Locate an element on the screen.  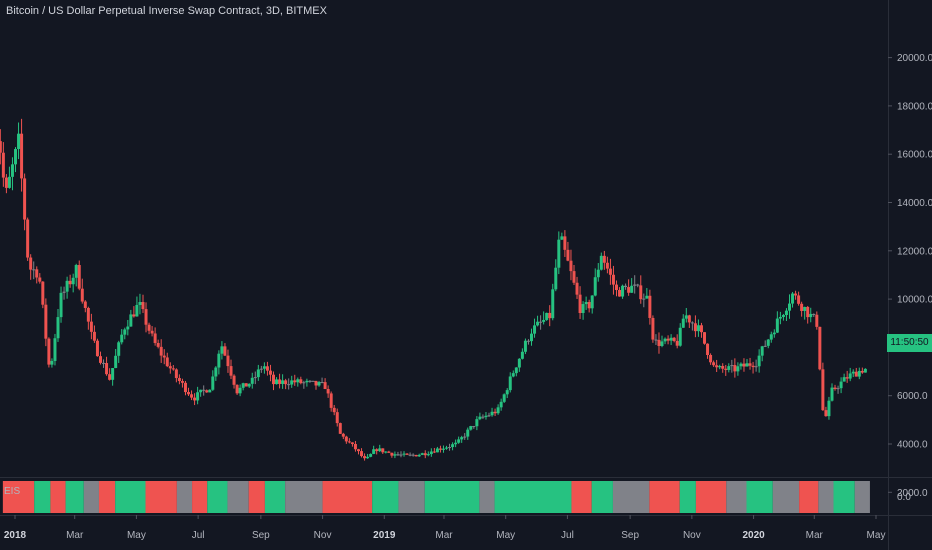
indicator-bands is located at coordinates (436, 497).